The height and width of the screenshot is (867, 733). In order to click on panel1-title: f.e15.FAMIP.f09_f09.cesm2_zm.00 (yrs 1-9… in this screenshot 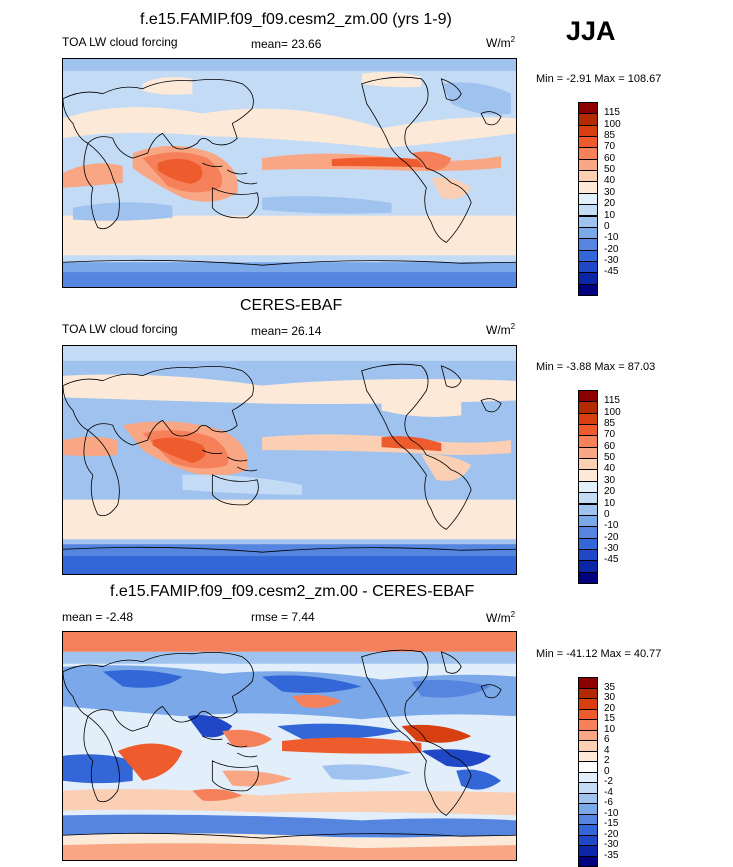, I will do `click(296, 20)`.